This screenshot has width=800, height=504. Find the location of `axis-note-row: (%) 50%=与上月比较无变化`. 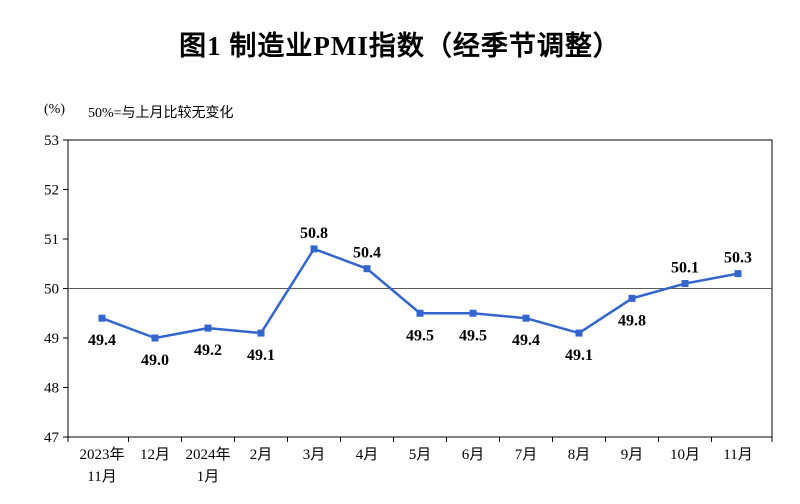

axis-note-row: (%) 50%=与上月比较无变化 is located at coordinates (400, 112).